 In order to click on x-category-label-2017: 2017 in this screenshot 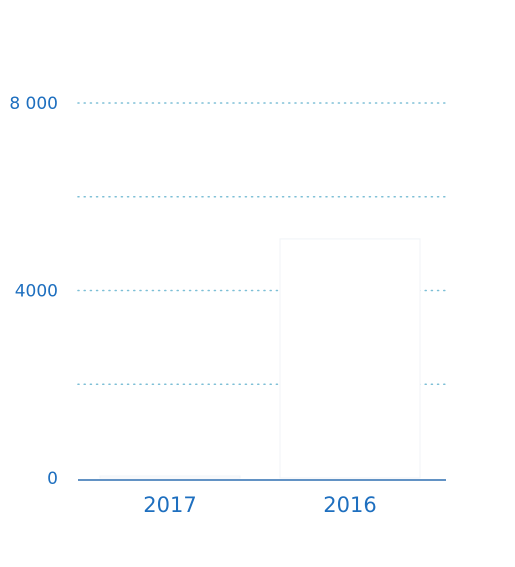, I will do `click(169, 505)`.